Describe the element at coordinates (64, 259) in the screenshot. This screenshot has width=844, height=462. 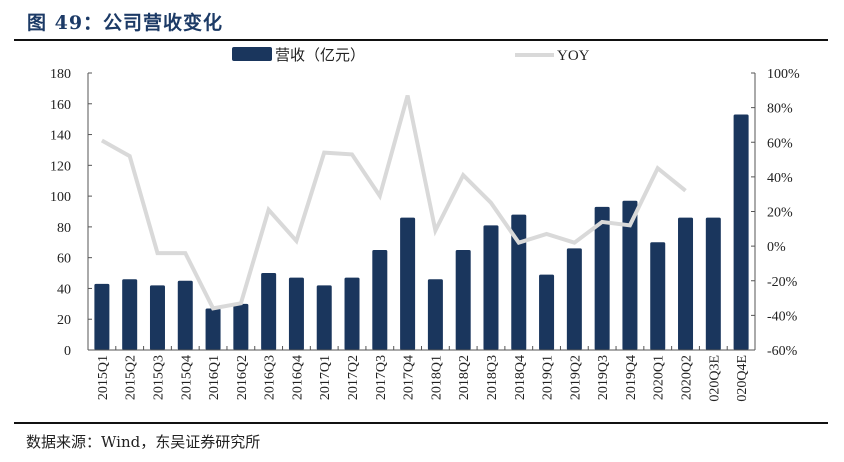
I see `left-tick-label: 60` at that location.